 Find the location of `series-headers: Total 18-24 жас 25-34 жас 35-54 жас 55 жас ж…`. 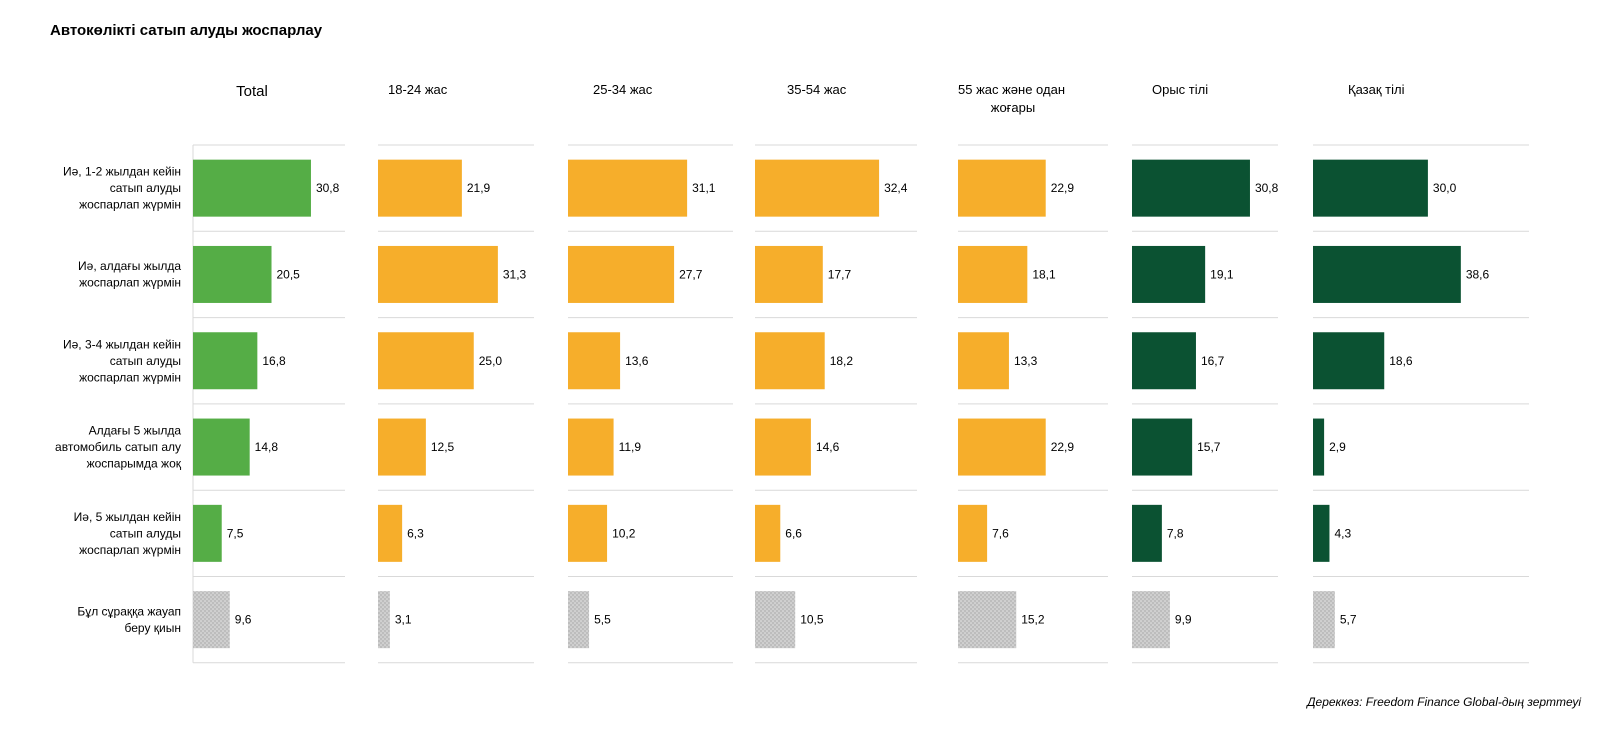

series-headers: Total 18-24 жас 25-34 жас 35-54 жас 55 жас ж… is located at coordinates (820, 98).